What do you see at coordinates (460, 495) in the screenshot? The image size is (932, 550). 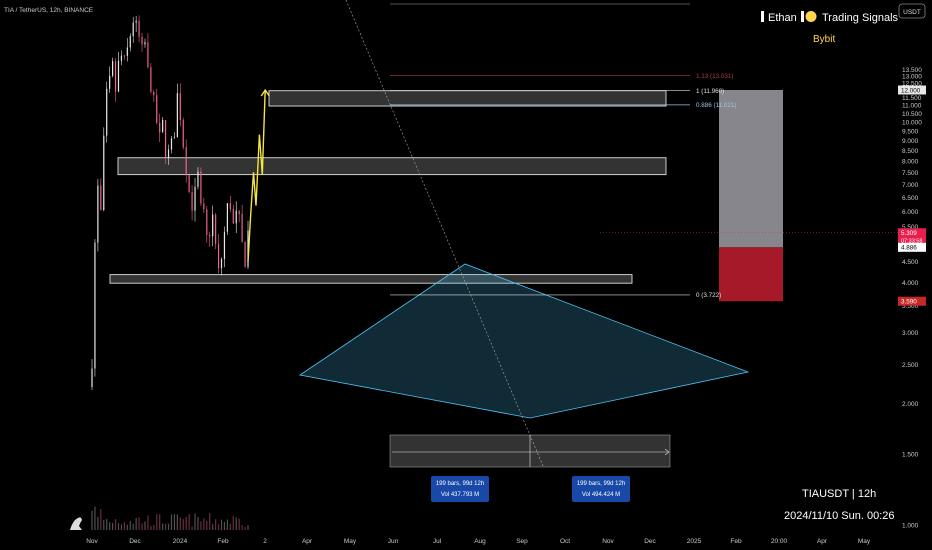 I see `range-label-vol: Vol 437.793 M` at bounding box center [460, 495].